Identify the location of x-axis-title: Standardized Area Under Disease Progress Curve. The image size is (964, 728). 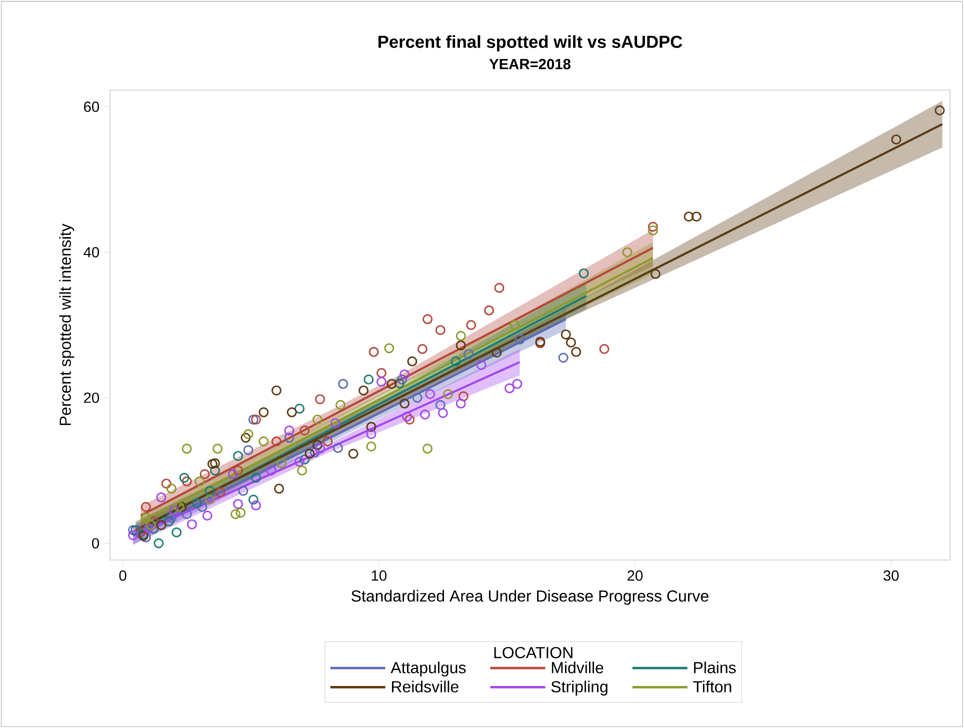
(530, 597).